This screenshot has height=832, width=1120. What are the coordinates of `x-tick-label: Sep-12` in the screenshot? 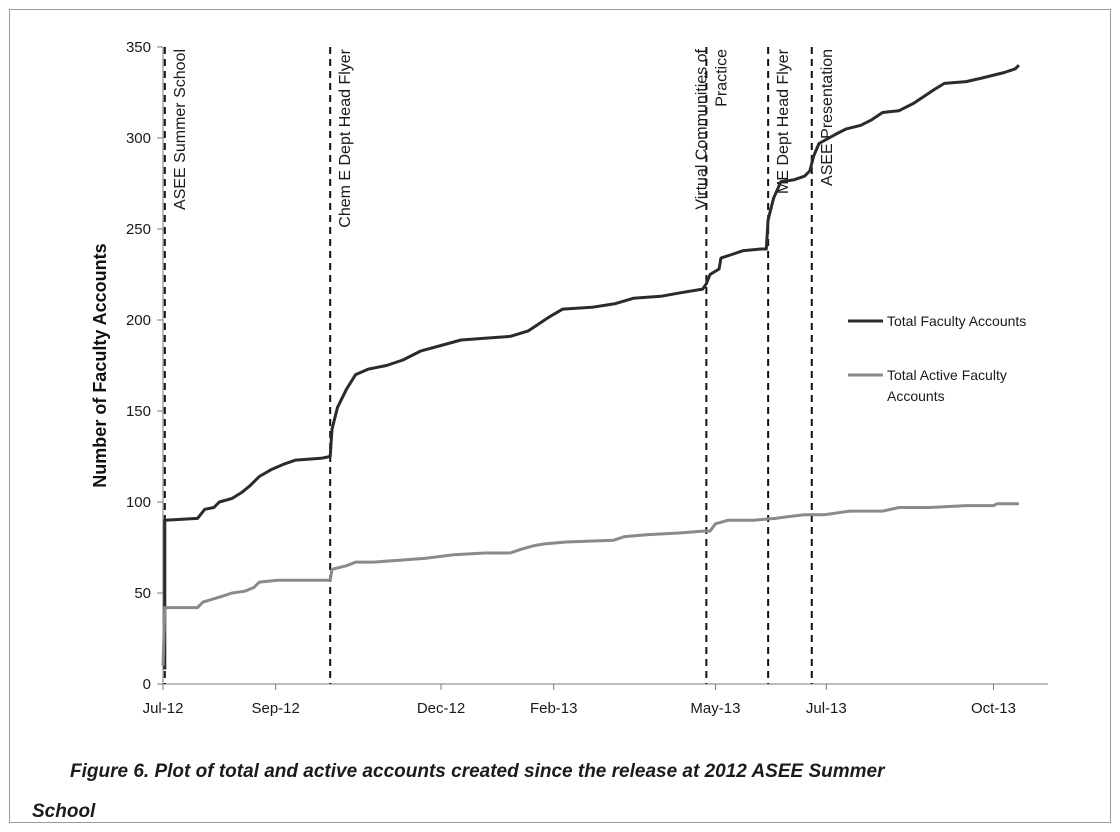 It's located at (275, 708).